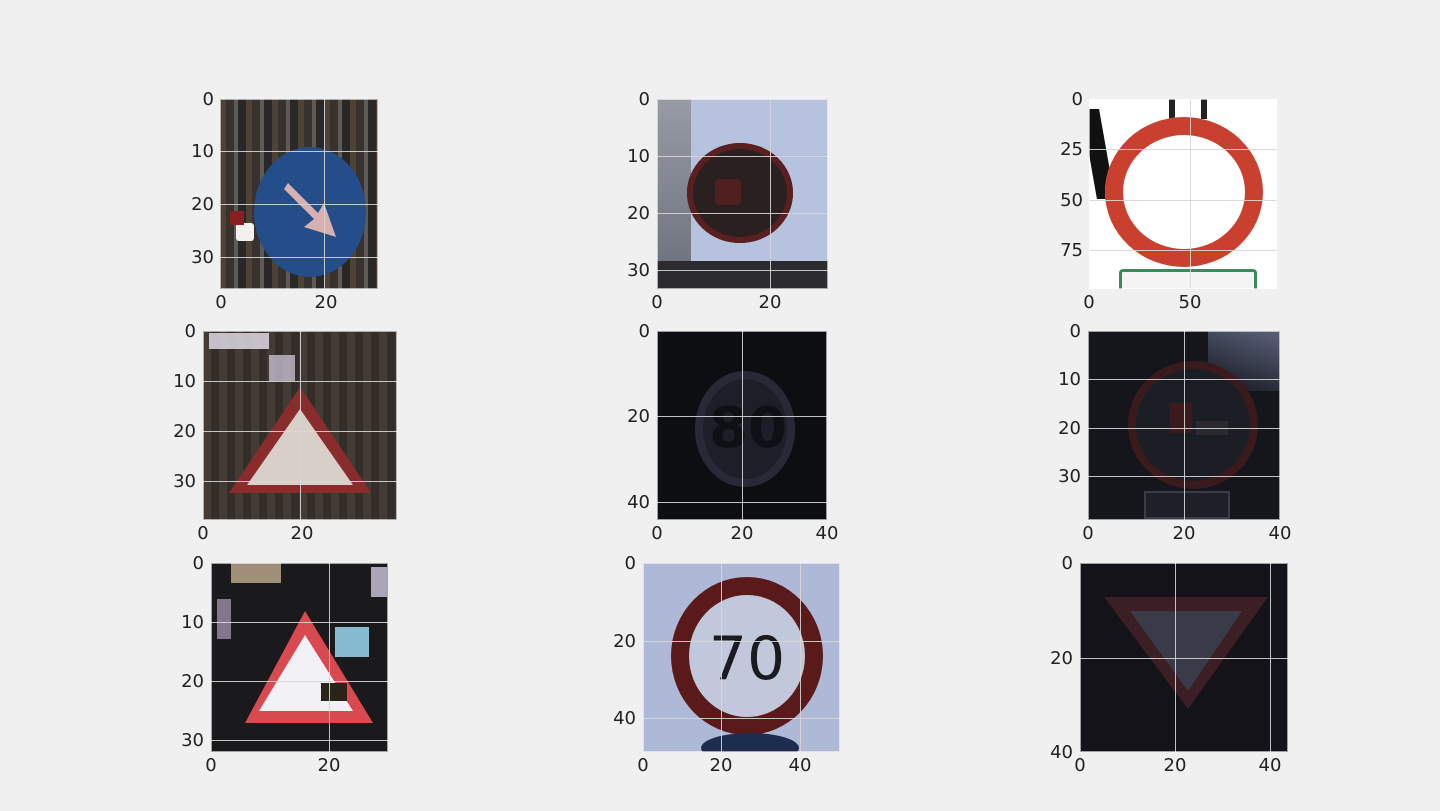 The height and width of the screenshot is (811, 1440). Describe the element at coordinates (1186, 652) in the screenshot. I see `yield-triangle-icon` at that location.